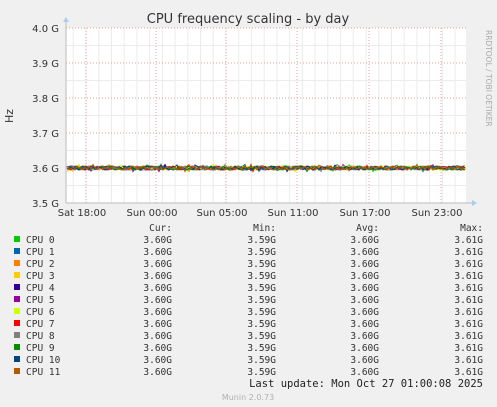 Image resolution: width=497 pixels, height=407 pixels. I want to click on munin-version-footer: Munin 2.0.73, so click(248, 397).